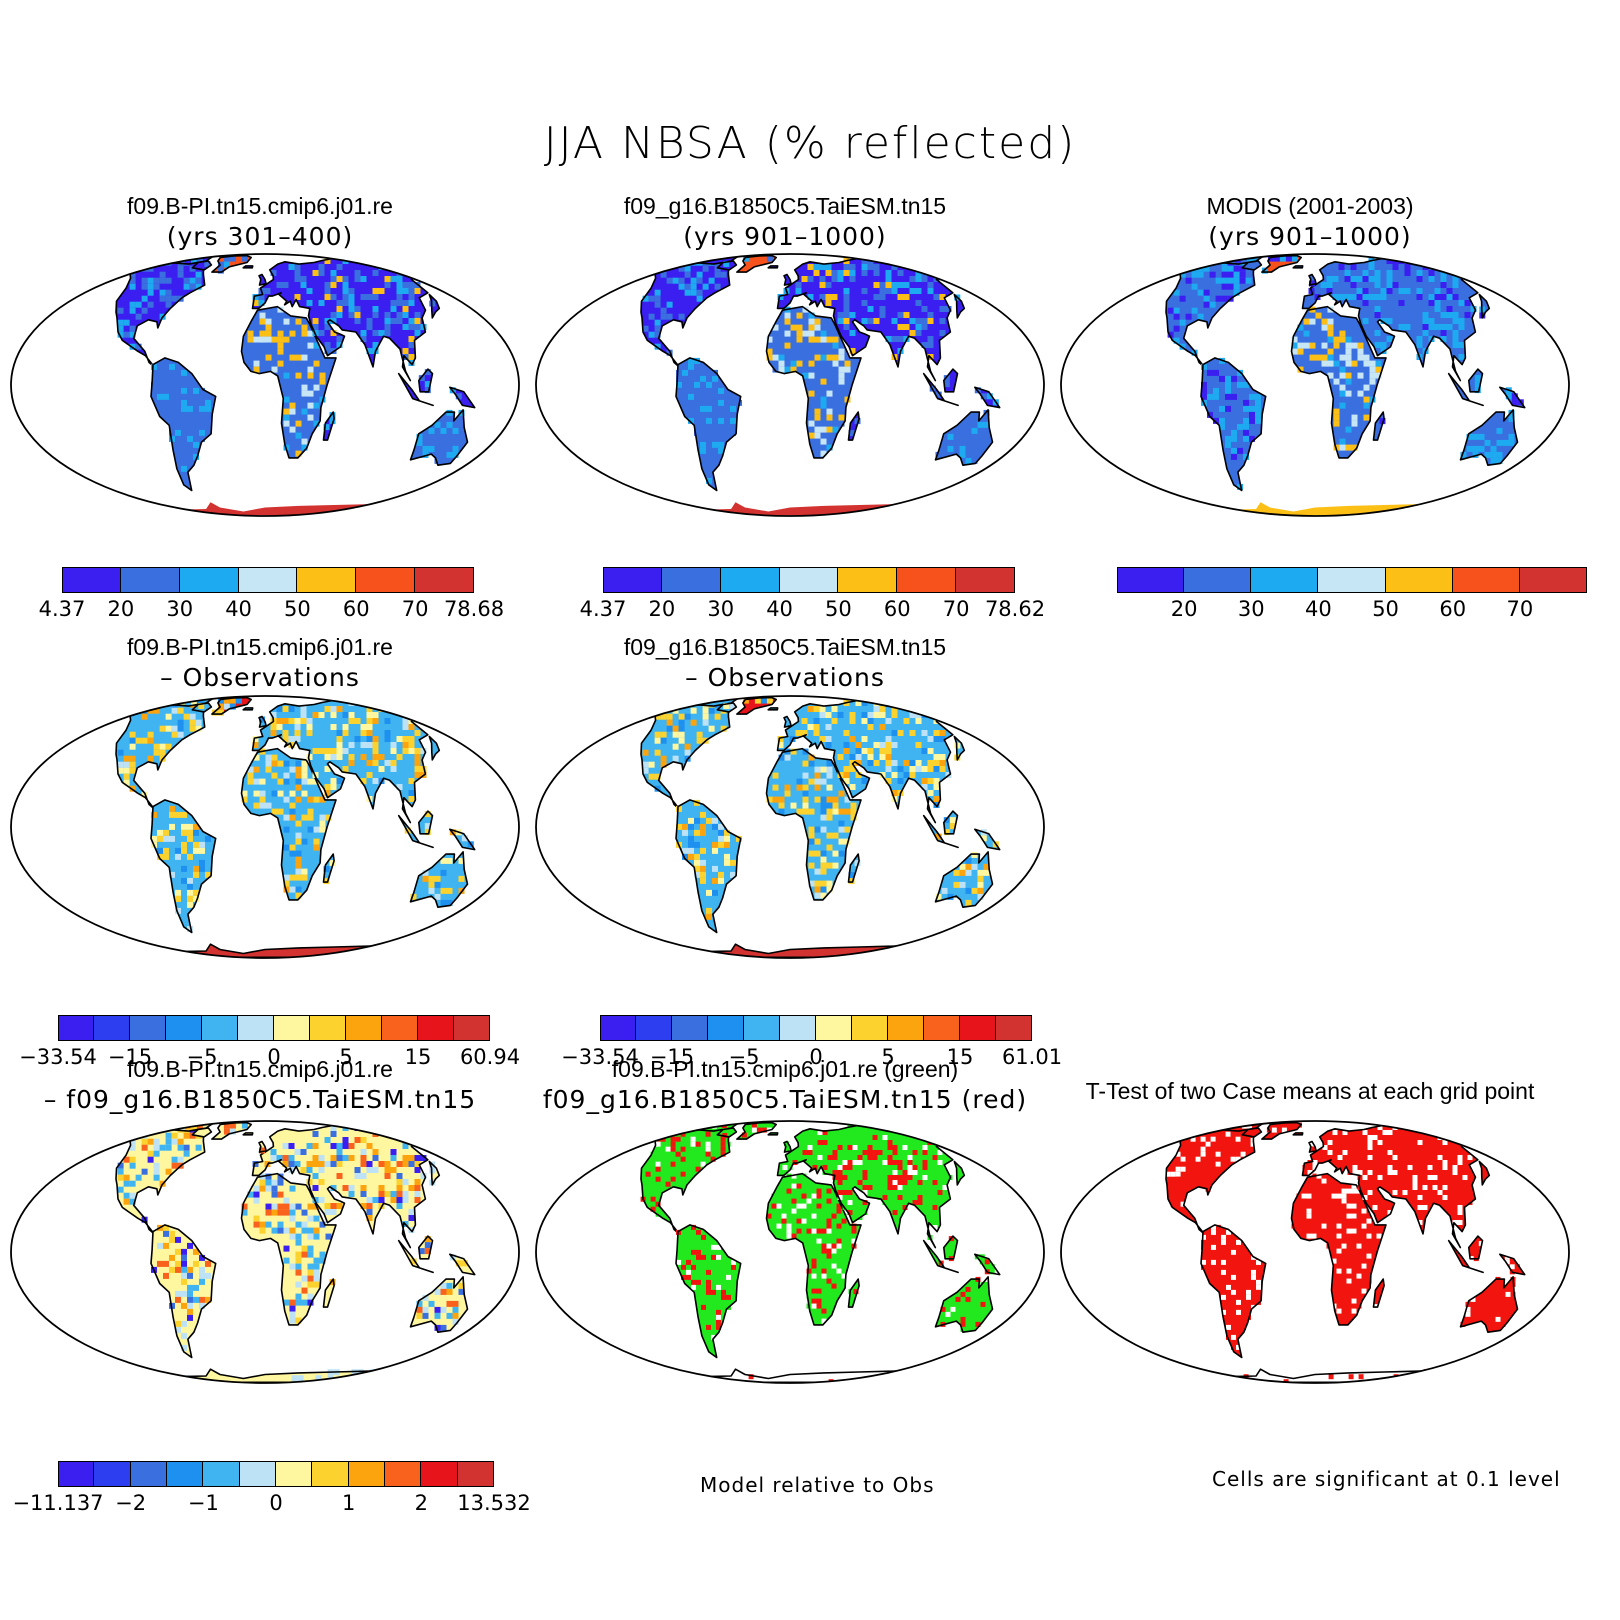  What do you see at coordinates (418, 1057) in the screenshot?
I see `colorbar-tick-label: 15` at bounding box center [418, 1057].